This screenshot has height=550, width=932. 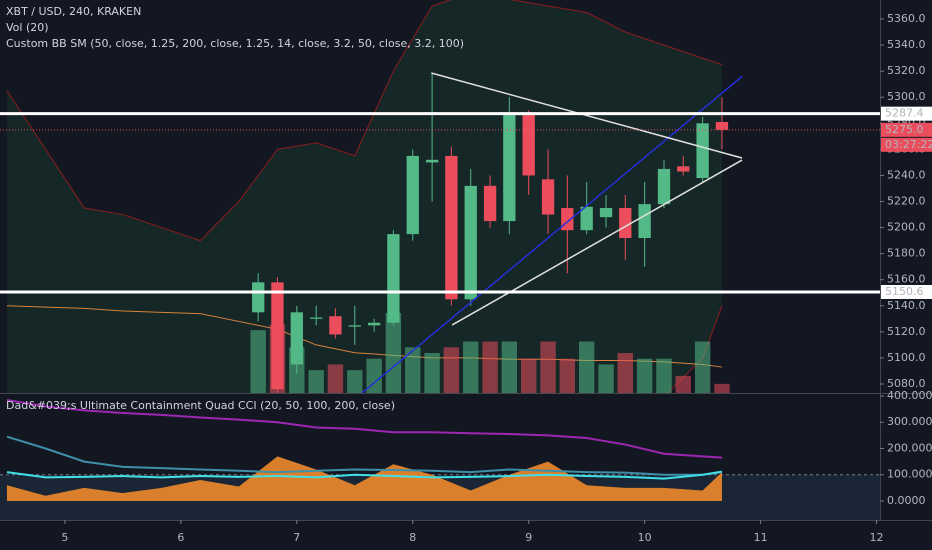 What do you see at coordinates (906, 305) in the screenshot?
I see `y-tick-label: 5140.0` at bounding box center [906, 305].